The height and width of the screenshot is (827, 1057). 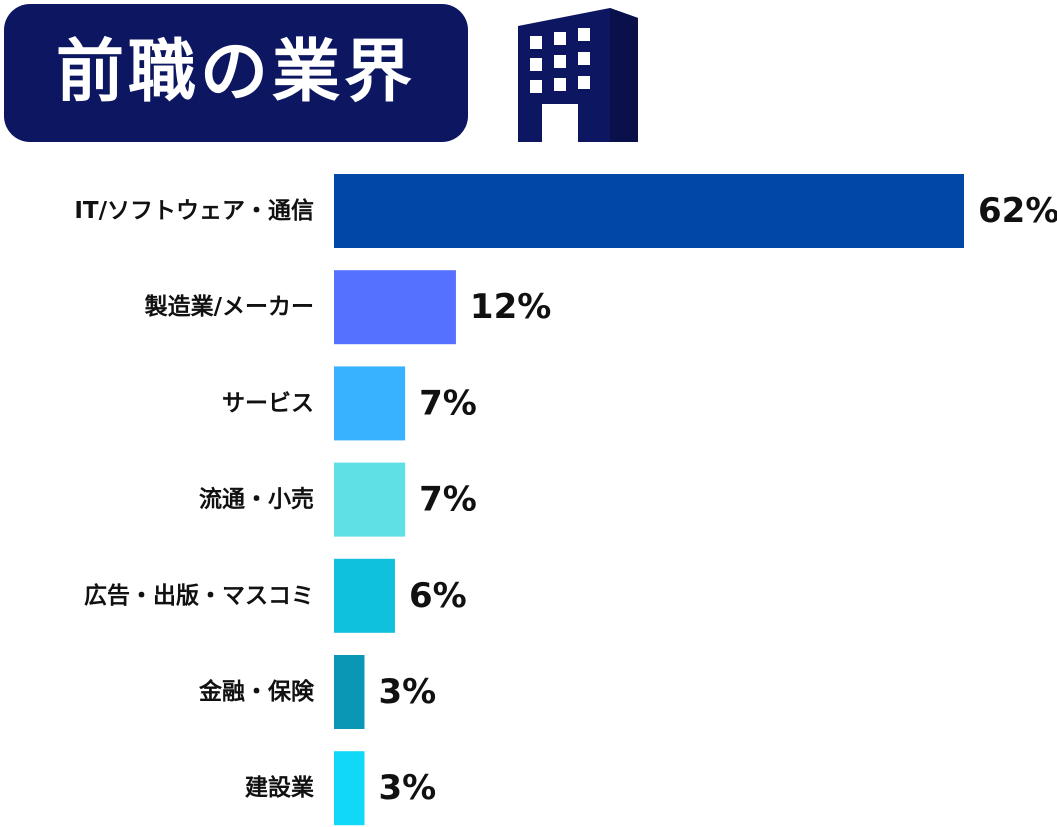 I want to click on page-title: 前職の業界, so click(x=235, y=72).